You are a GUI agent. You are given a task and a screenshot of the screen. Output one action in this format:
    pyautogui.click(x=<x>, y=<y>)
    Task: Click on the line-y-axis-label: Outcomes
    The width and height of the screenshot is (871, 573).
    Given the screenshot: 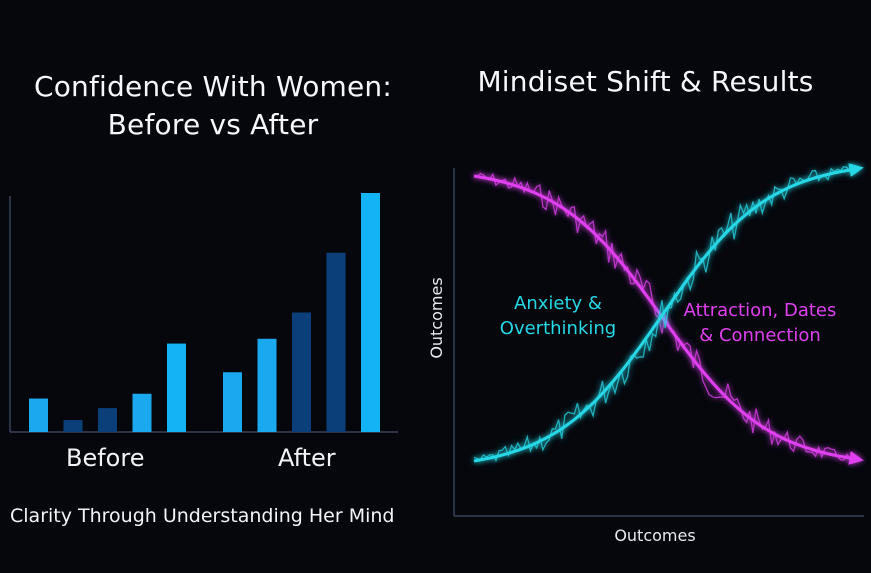 What is the action you would take?
    pyautogui.click(x=436, y=317)
    